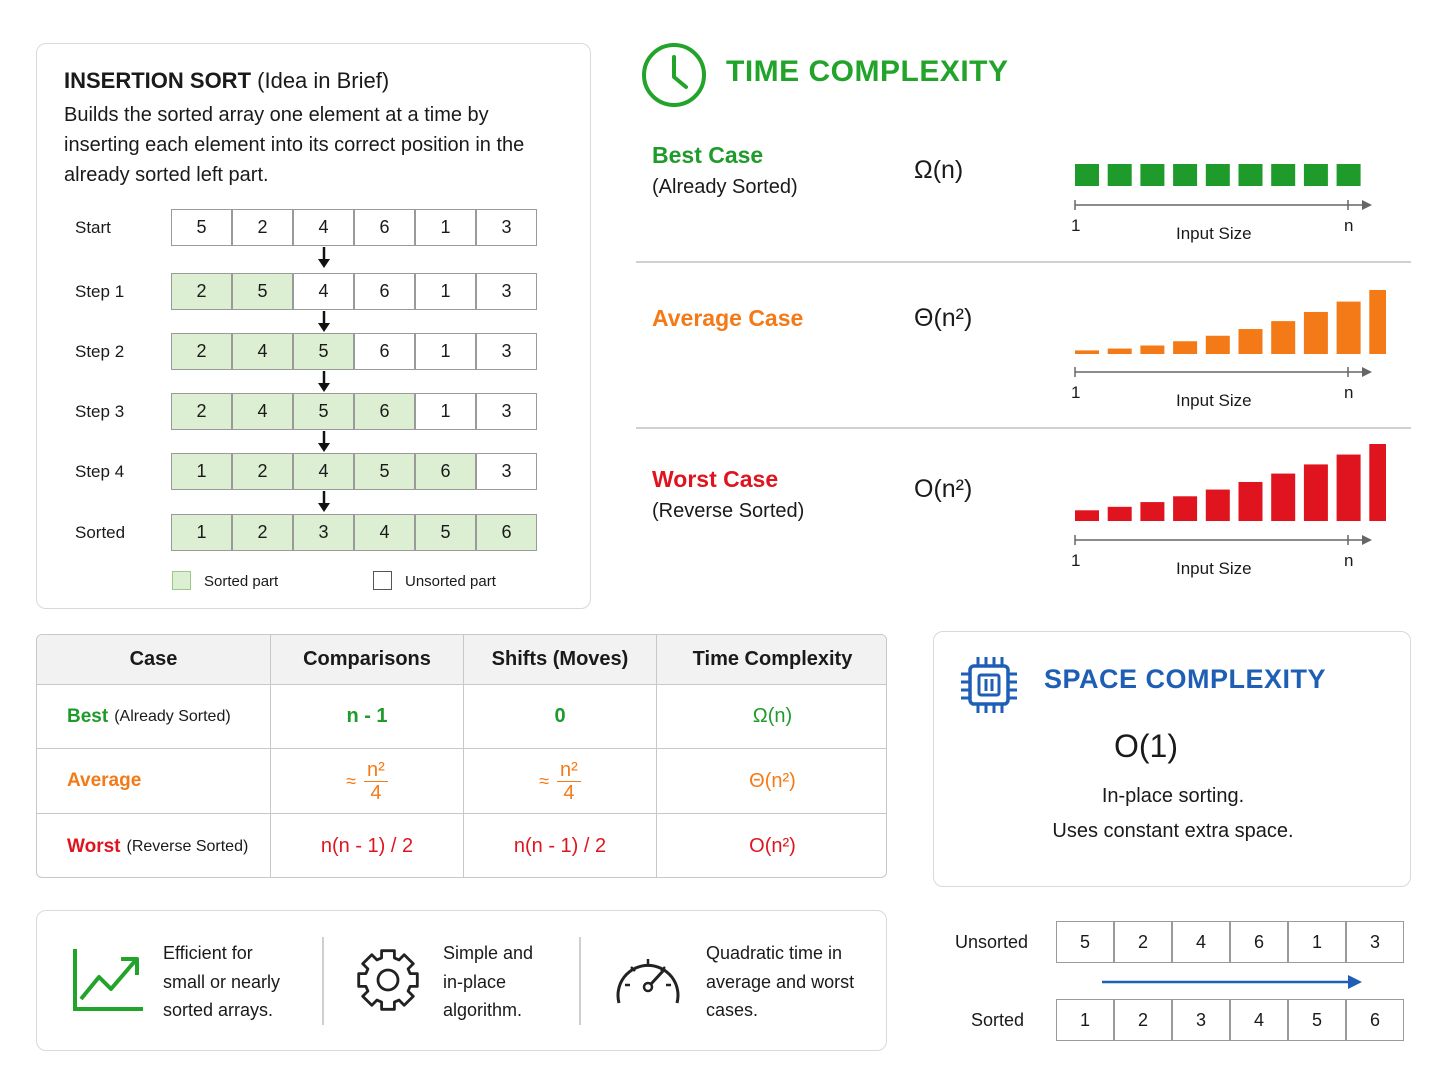 The image size is (1448, 1086). Describe the element at coordinates (560, 845) in the screenshot. I see `row-worst-shifts: n(n - 1) / 2` at that location.